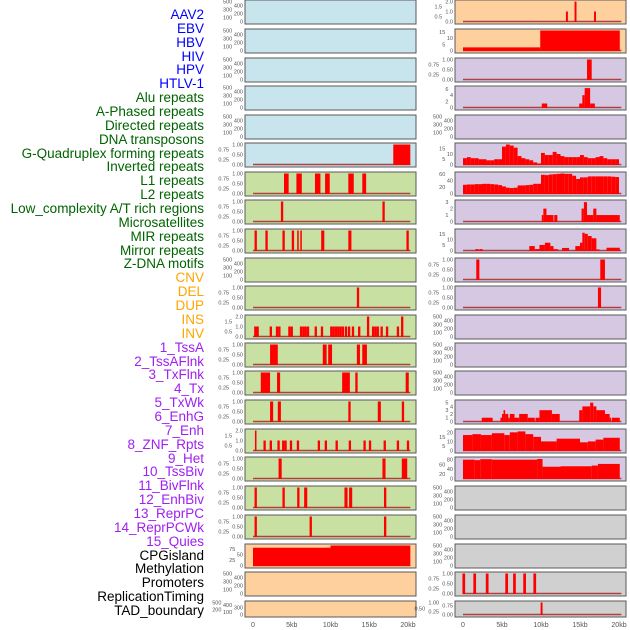 This screenshot has height=630, width=630. Describe the element at coordinates (169, 98) in the screenshot. I see `track-label: Alu repeats` at that location.